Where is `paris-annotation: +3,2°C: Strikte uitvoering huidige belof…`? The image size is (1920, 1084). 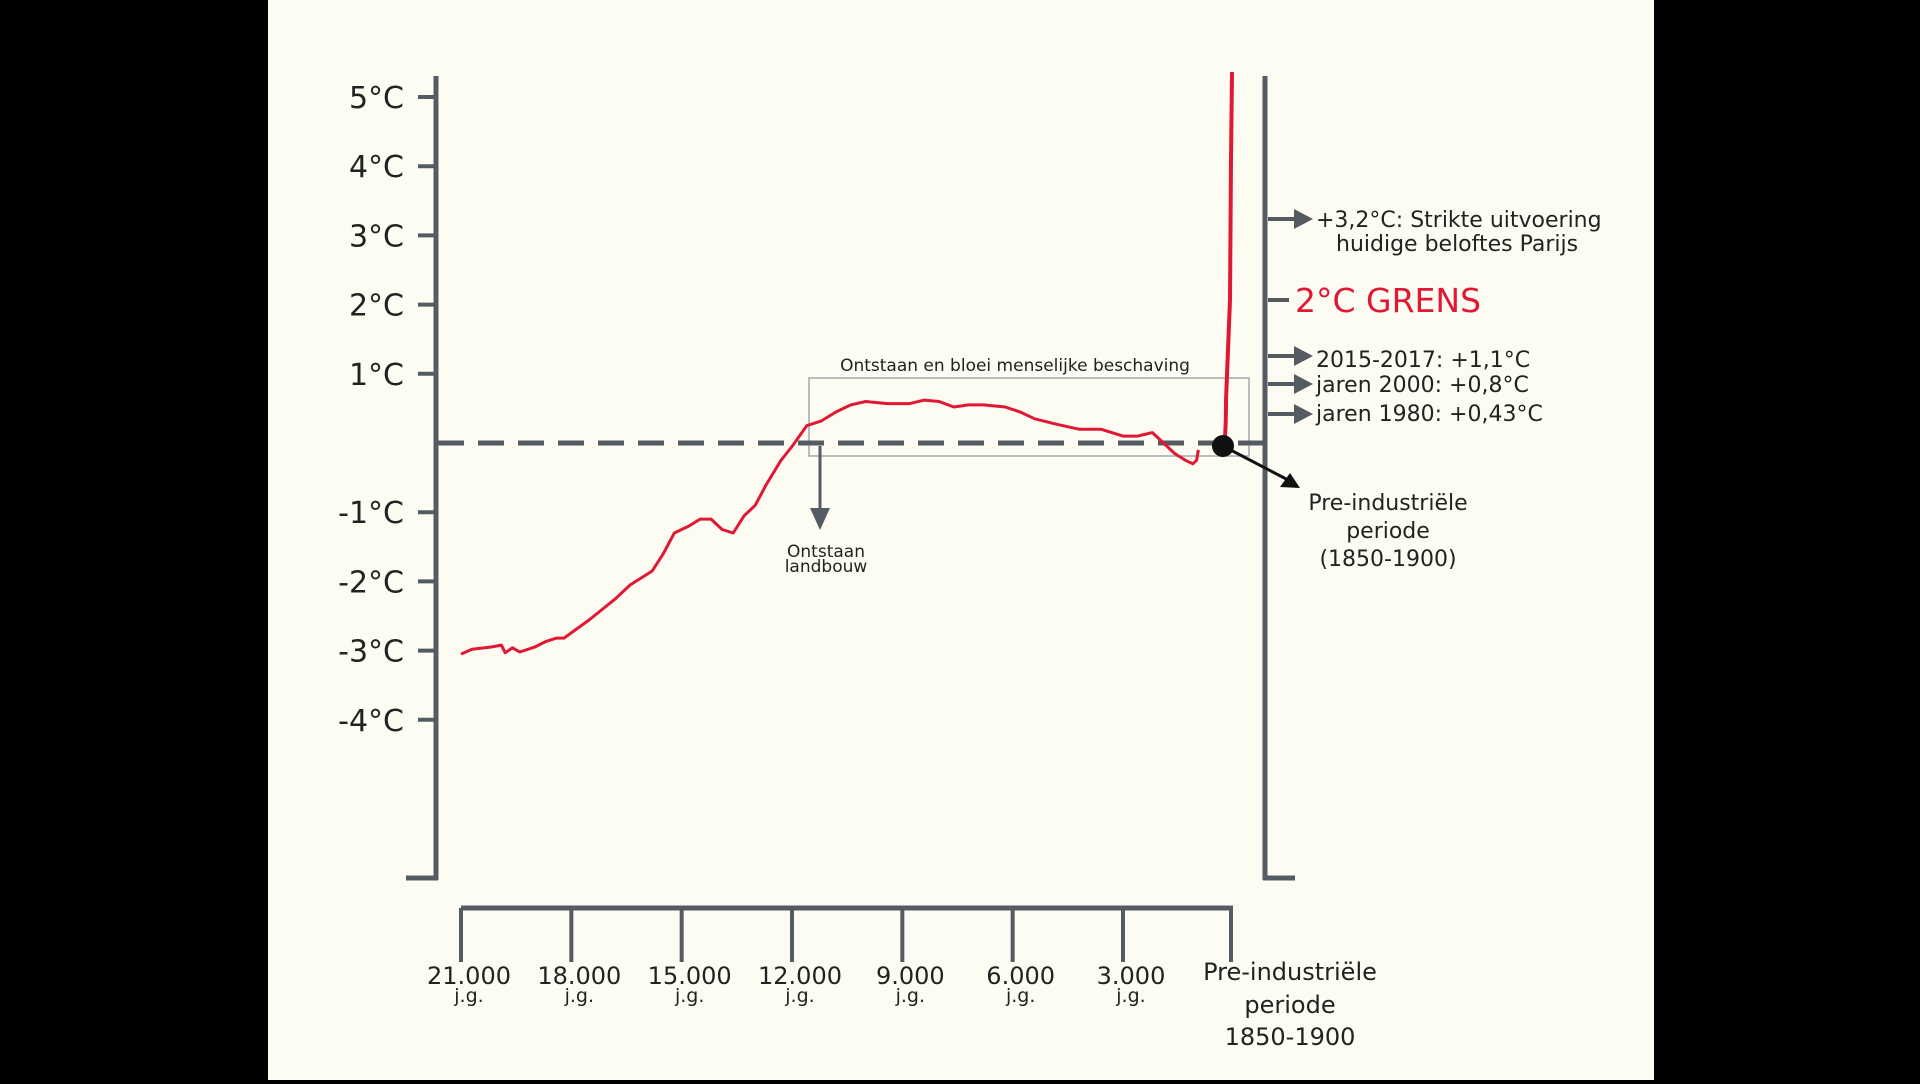
paris-annotation: +3,2°C: Strikte uitvoering huidige belof… is located at coordinates (1435, 232).